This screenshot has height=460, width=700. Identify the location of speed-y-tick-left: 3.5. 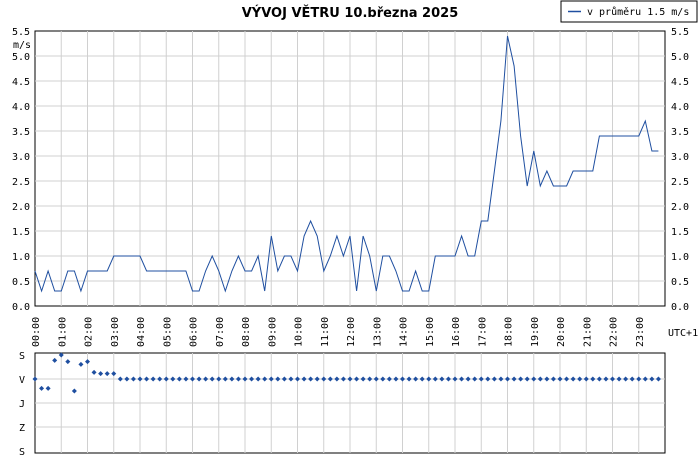
(21, 132).